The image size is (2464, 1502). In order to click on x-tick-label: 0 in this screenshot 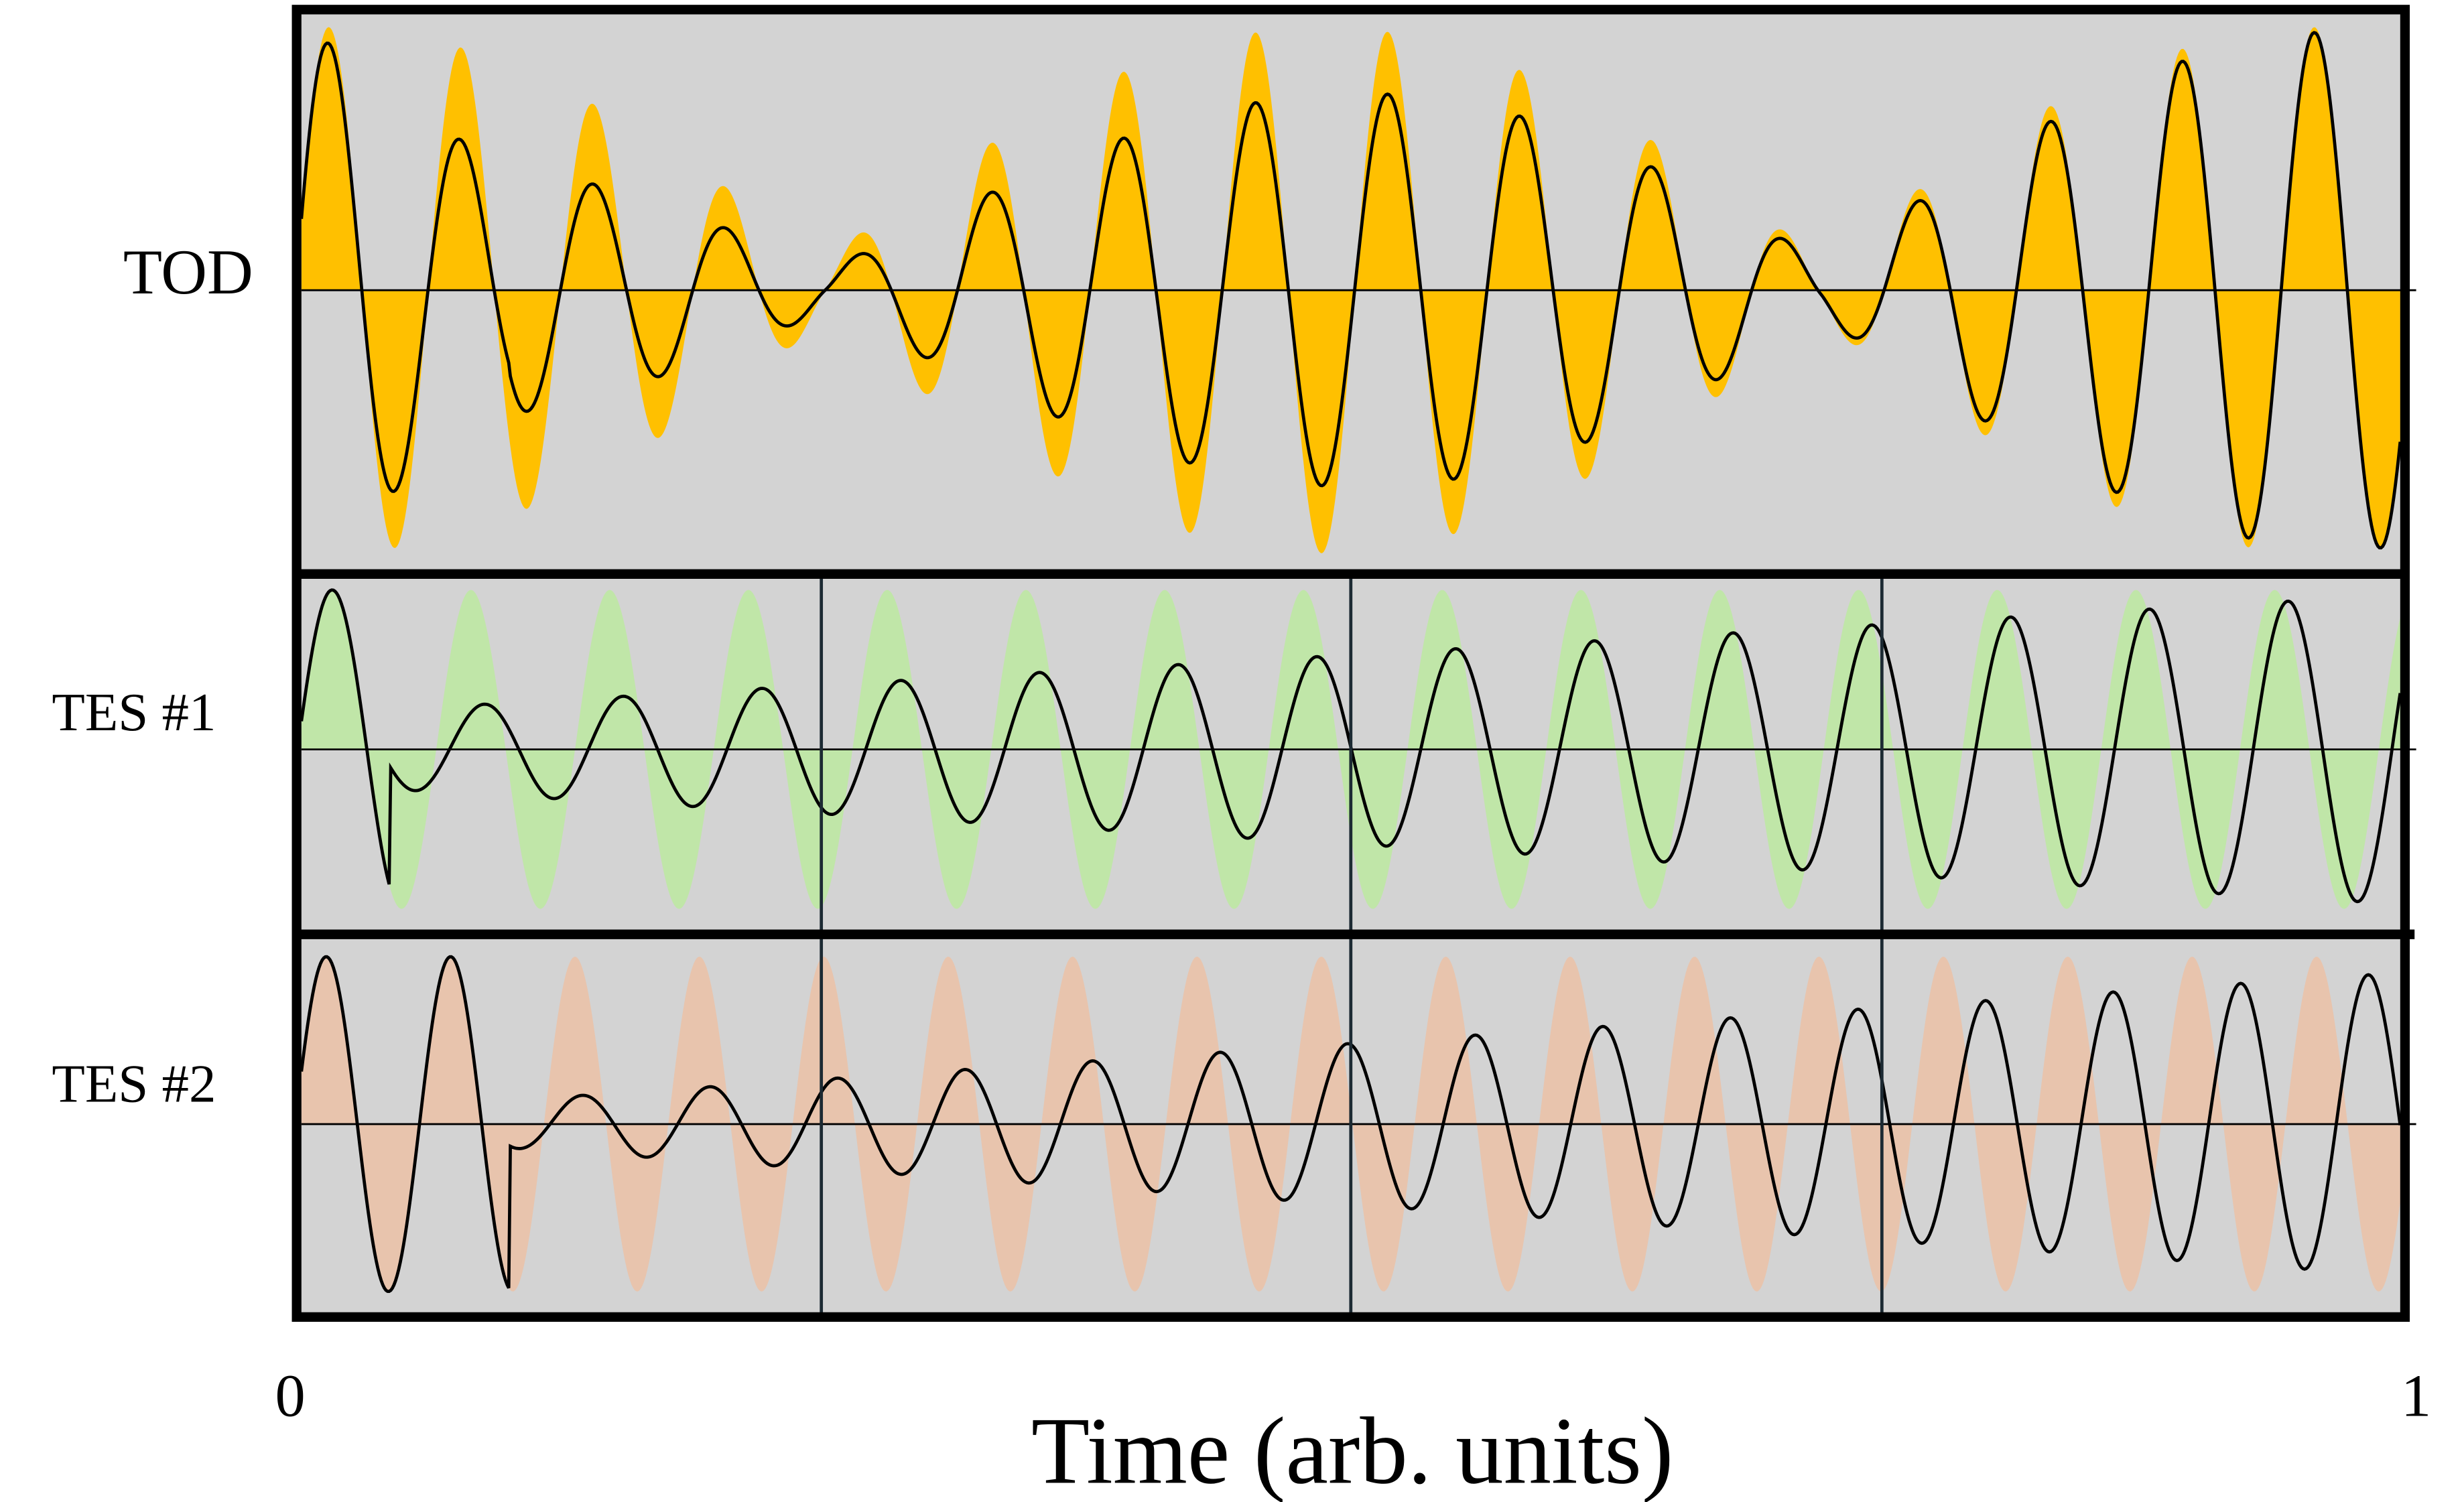, I will do `click(290, 1395)`.